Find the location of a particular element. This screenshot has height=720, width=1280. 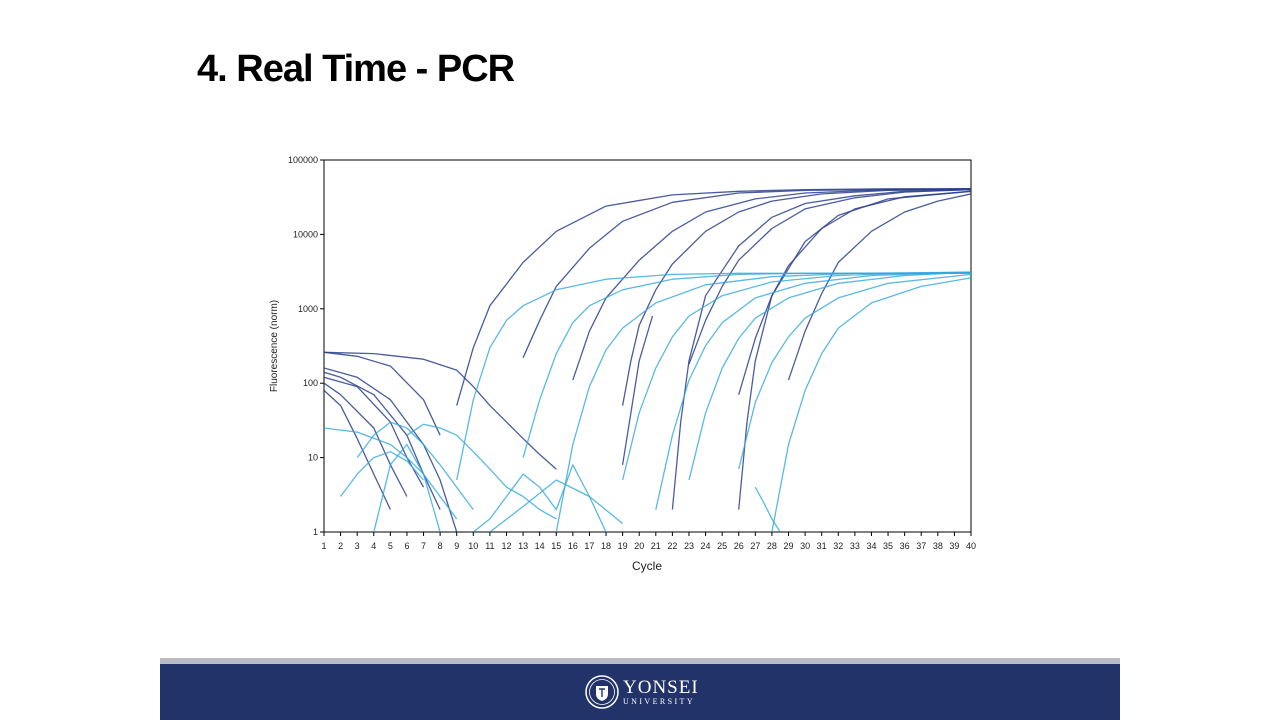

x-tick-label: 26 is located at coordinates (739, 546).